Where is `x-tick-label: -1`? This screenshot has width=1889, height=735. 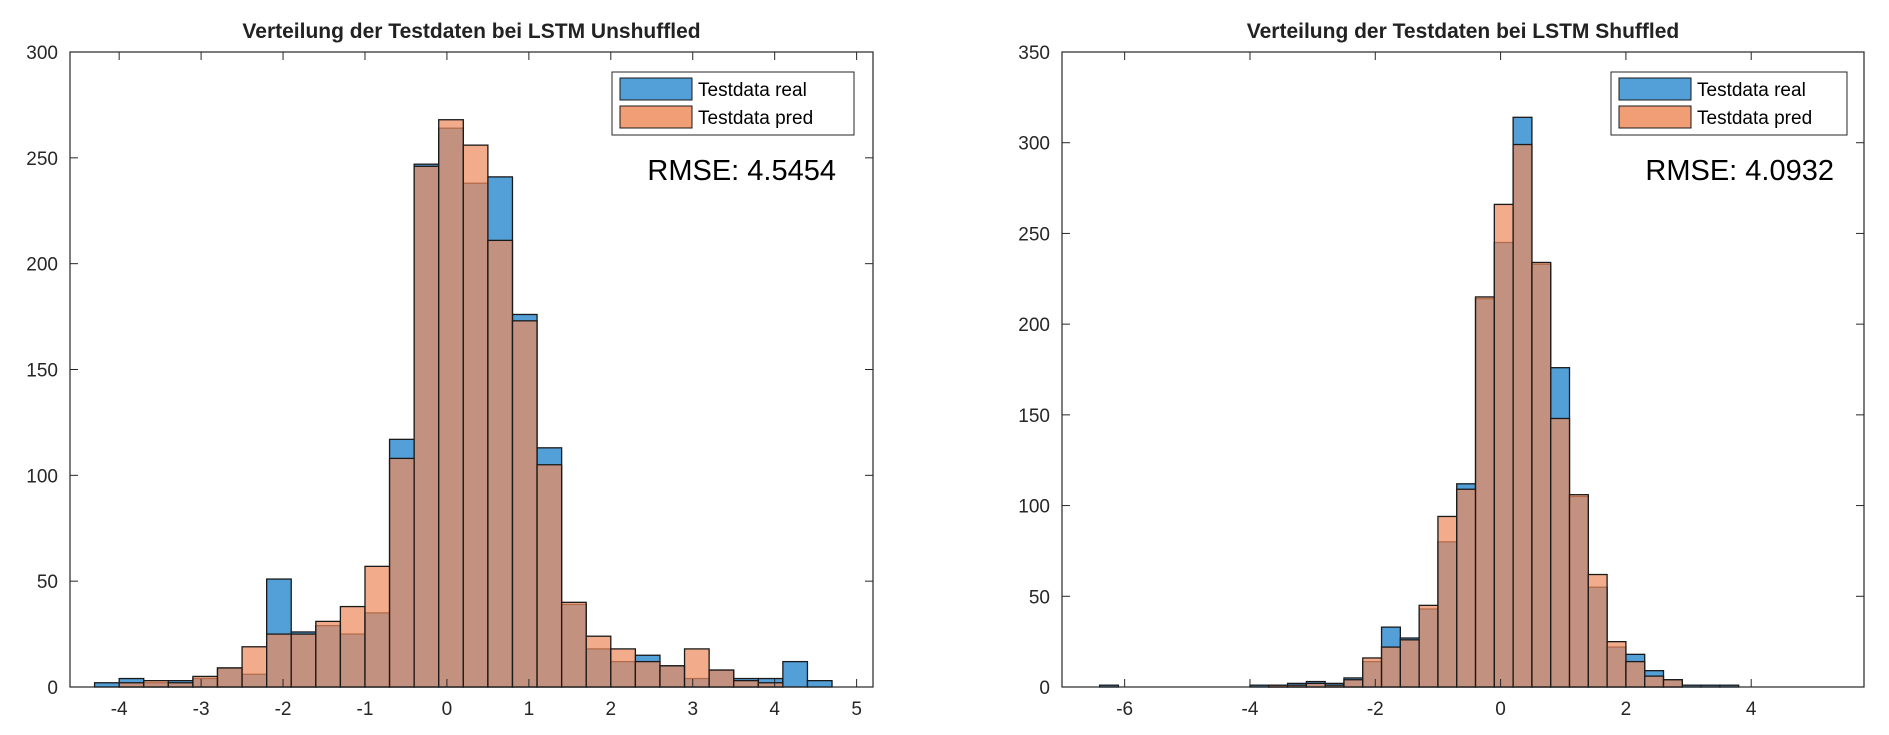
x-tick-label: -1 is located at coordinates (365, 709).